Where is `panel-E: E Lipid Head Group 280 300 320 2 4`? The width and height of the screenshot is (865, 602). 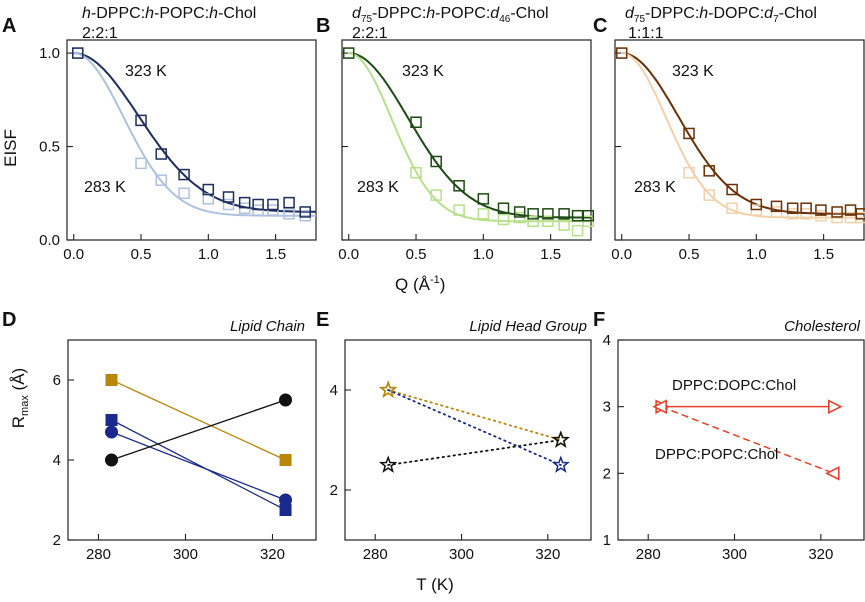
panel-E: E Lipid Head Group 280 300 320 2 4 is located at coordinates (454, 436).